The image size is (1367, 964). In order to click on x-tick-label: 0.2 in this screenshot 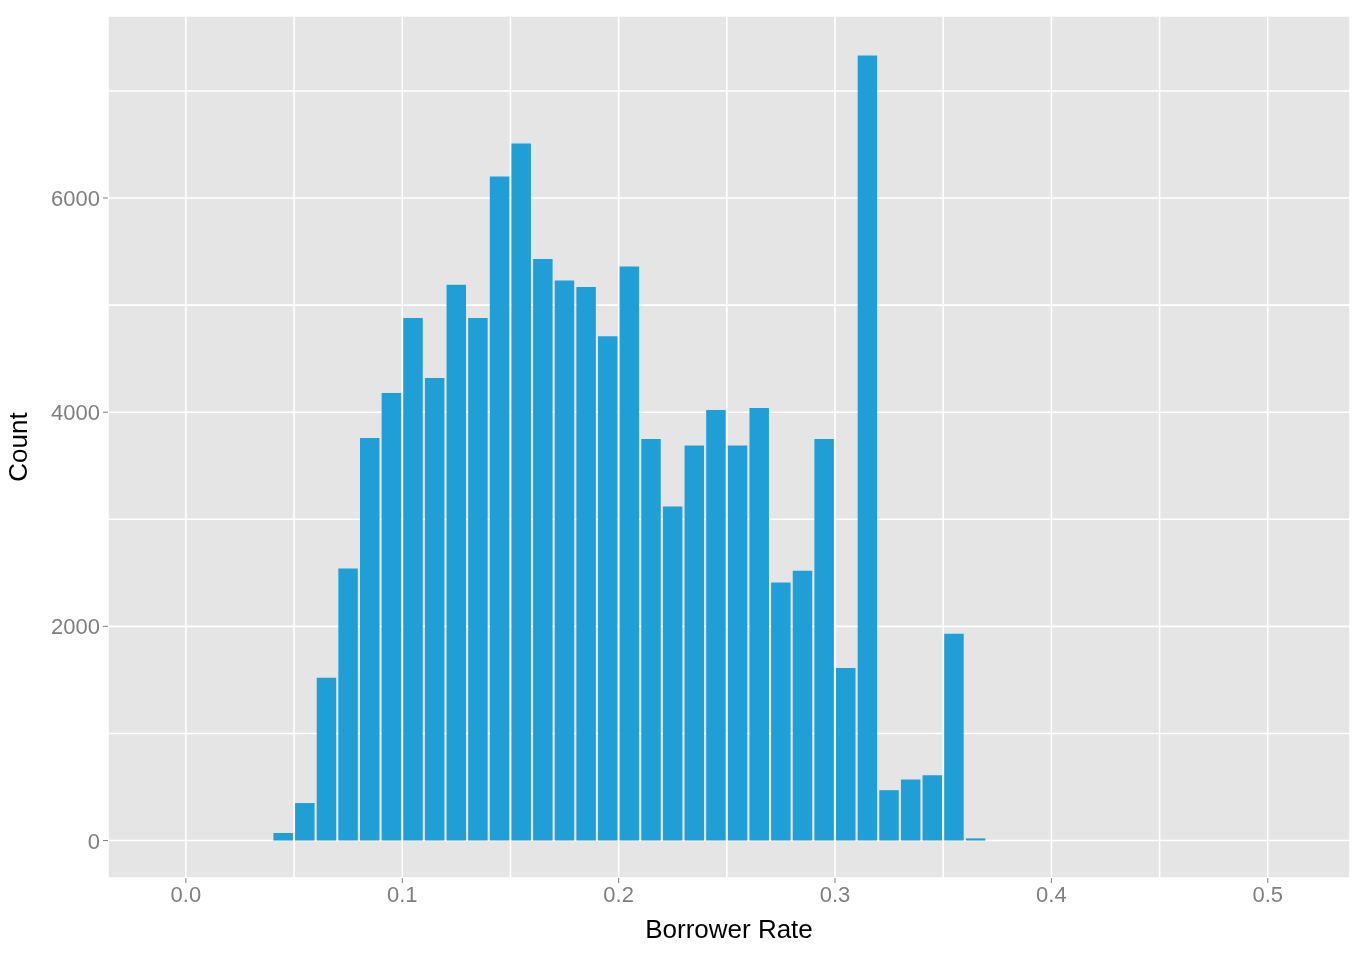, I will do `click(618, 894)`.